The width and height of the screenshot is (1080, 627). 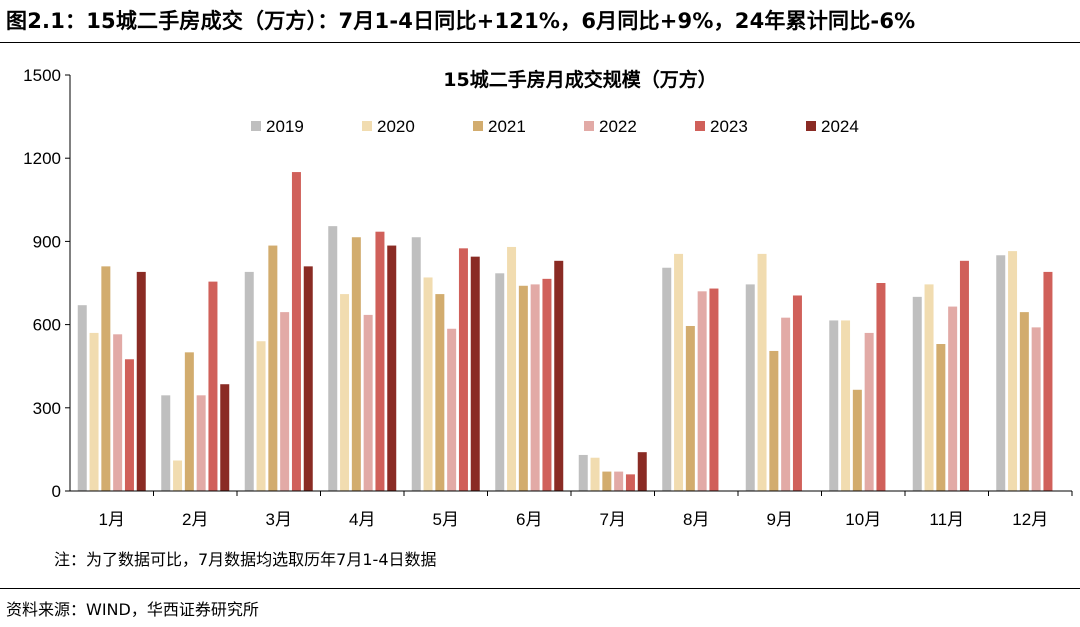 I want to click on y-tick-label: 300, so click(x=47, y=408).